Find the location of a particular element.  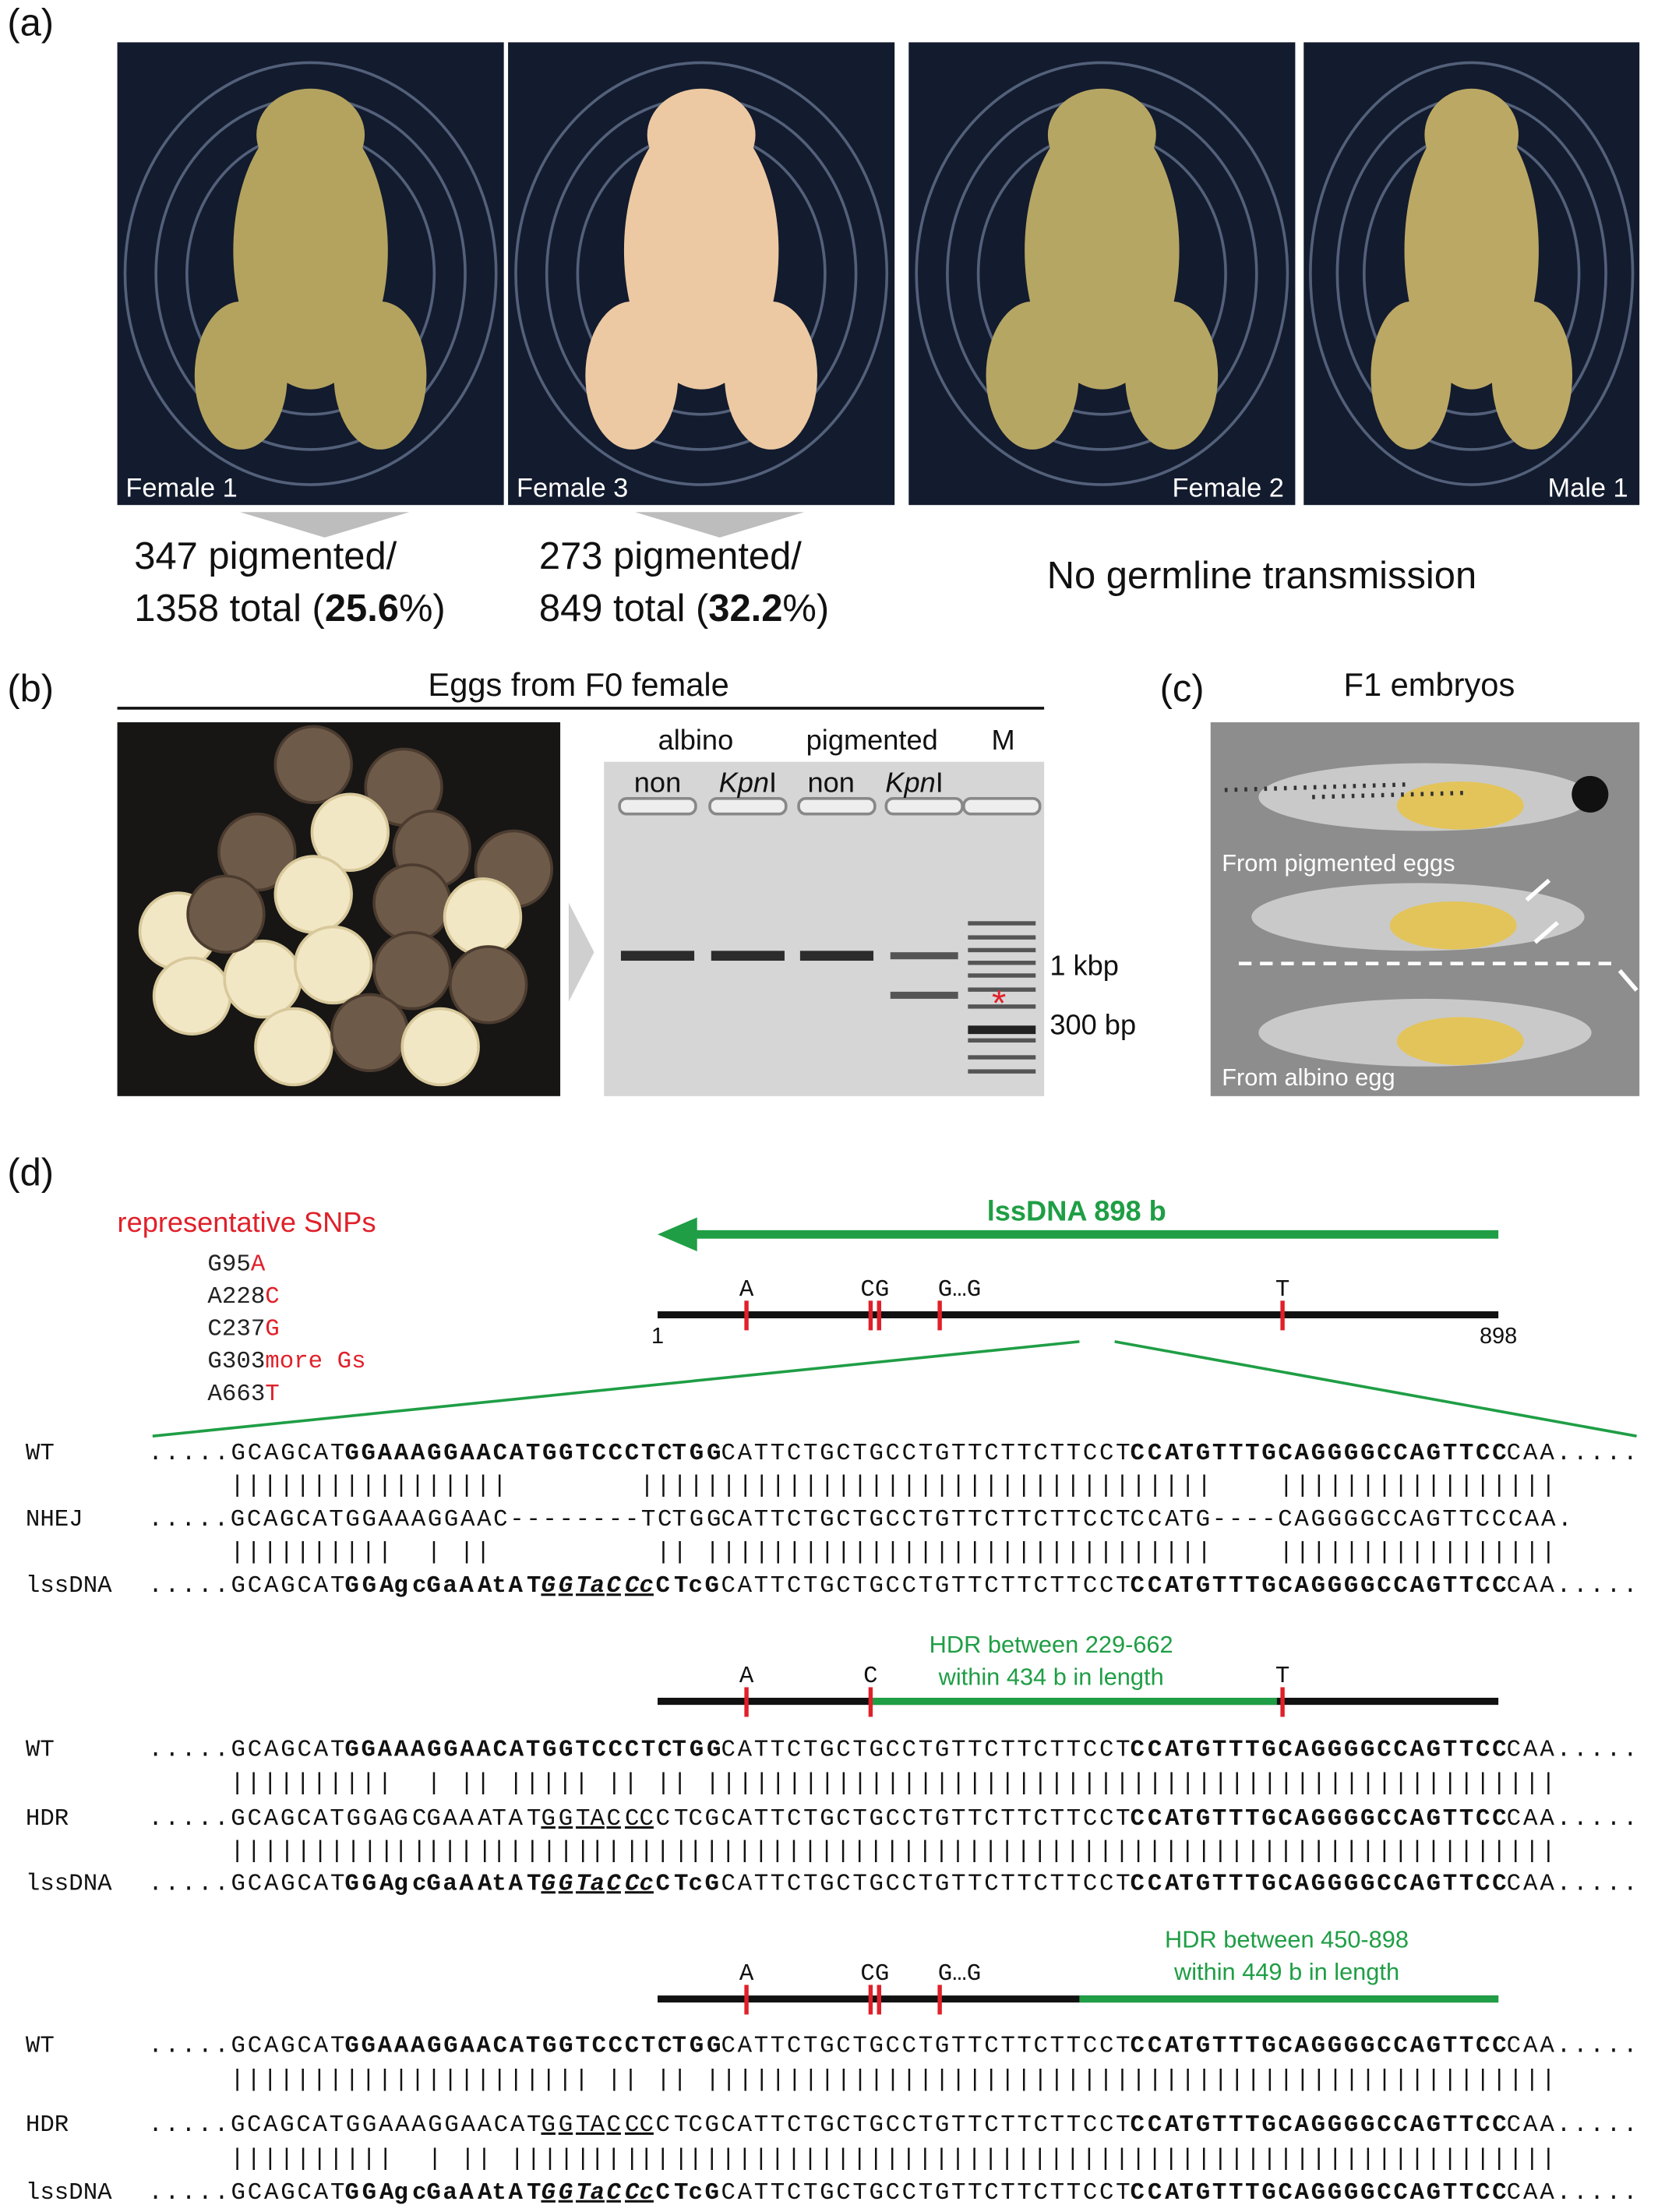

panel-label: (d) is located at coordinates (31, 1173).